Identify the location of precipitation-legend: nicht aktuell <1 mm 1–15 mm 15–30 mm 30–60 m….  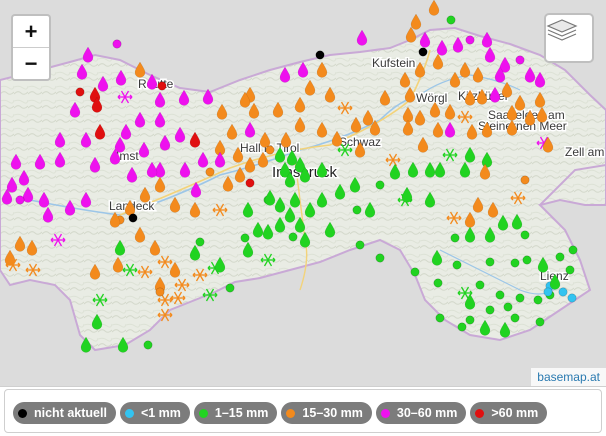
(303, 411).